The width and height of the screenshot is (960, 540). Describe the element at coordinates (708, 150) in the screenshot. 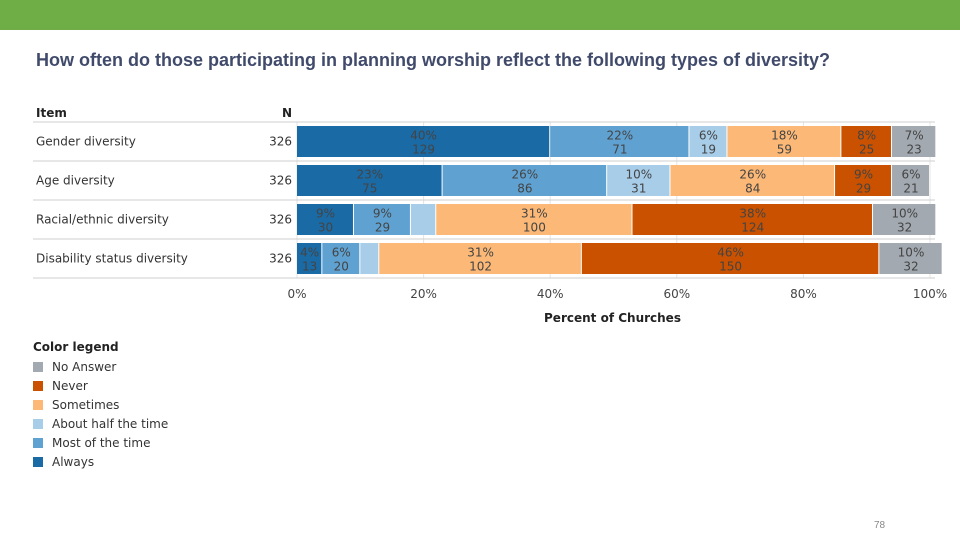

I see `data-label-count: 19` at that location.